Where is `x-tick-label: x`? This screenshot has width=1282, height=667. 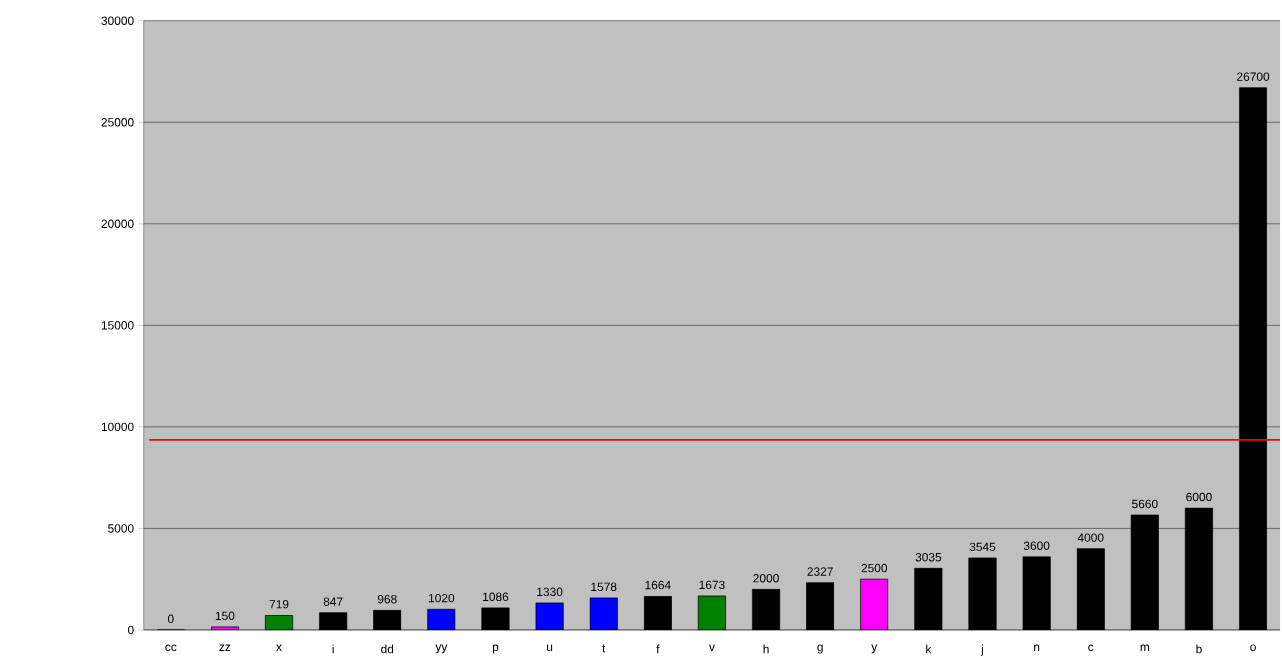 x-tick-label: x is located at coordinates (279, 648).